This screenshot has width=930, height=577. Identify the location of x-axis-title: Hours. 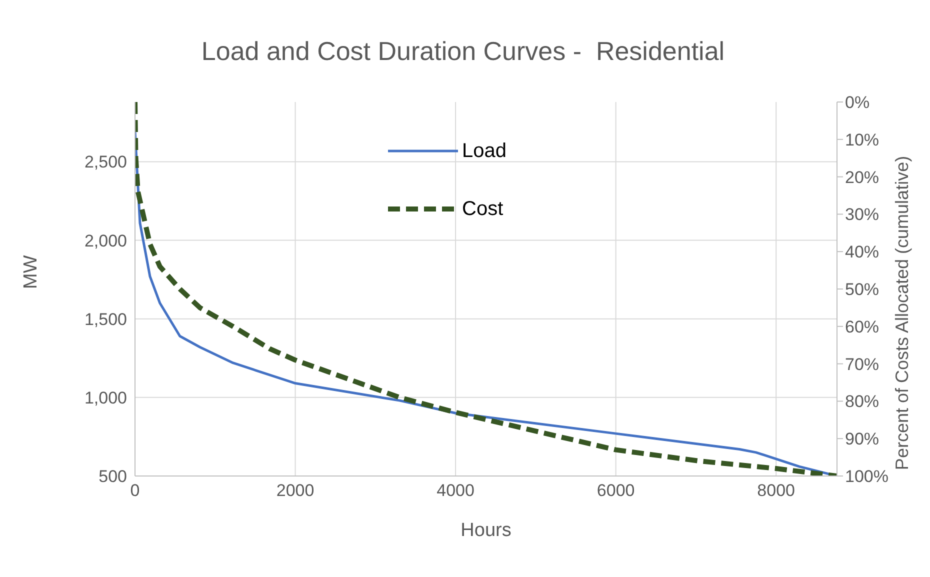
(486, 530).